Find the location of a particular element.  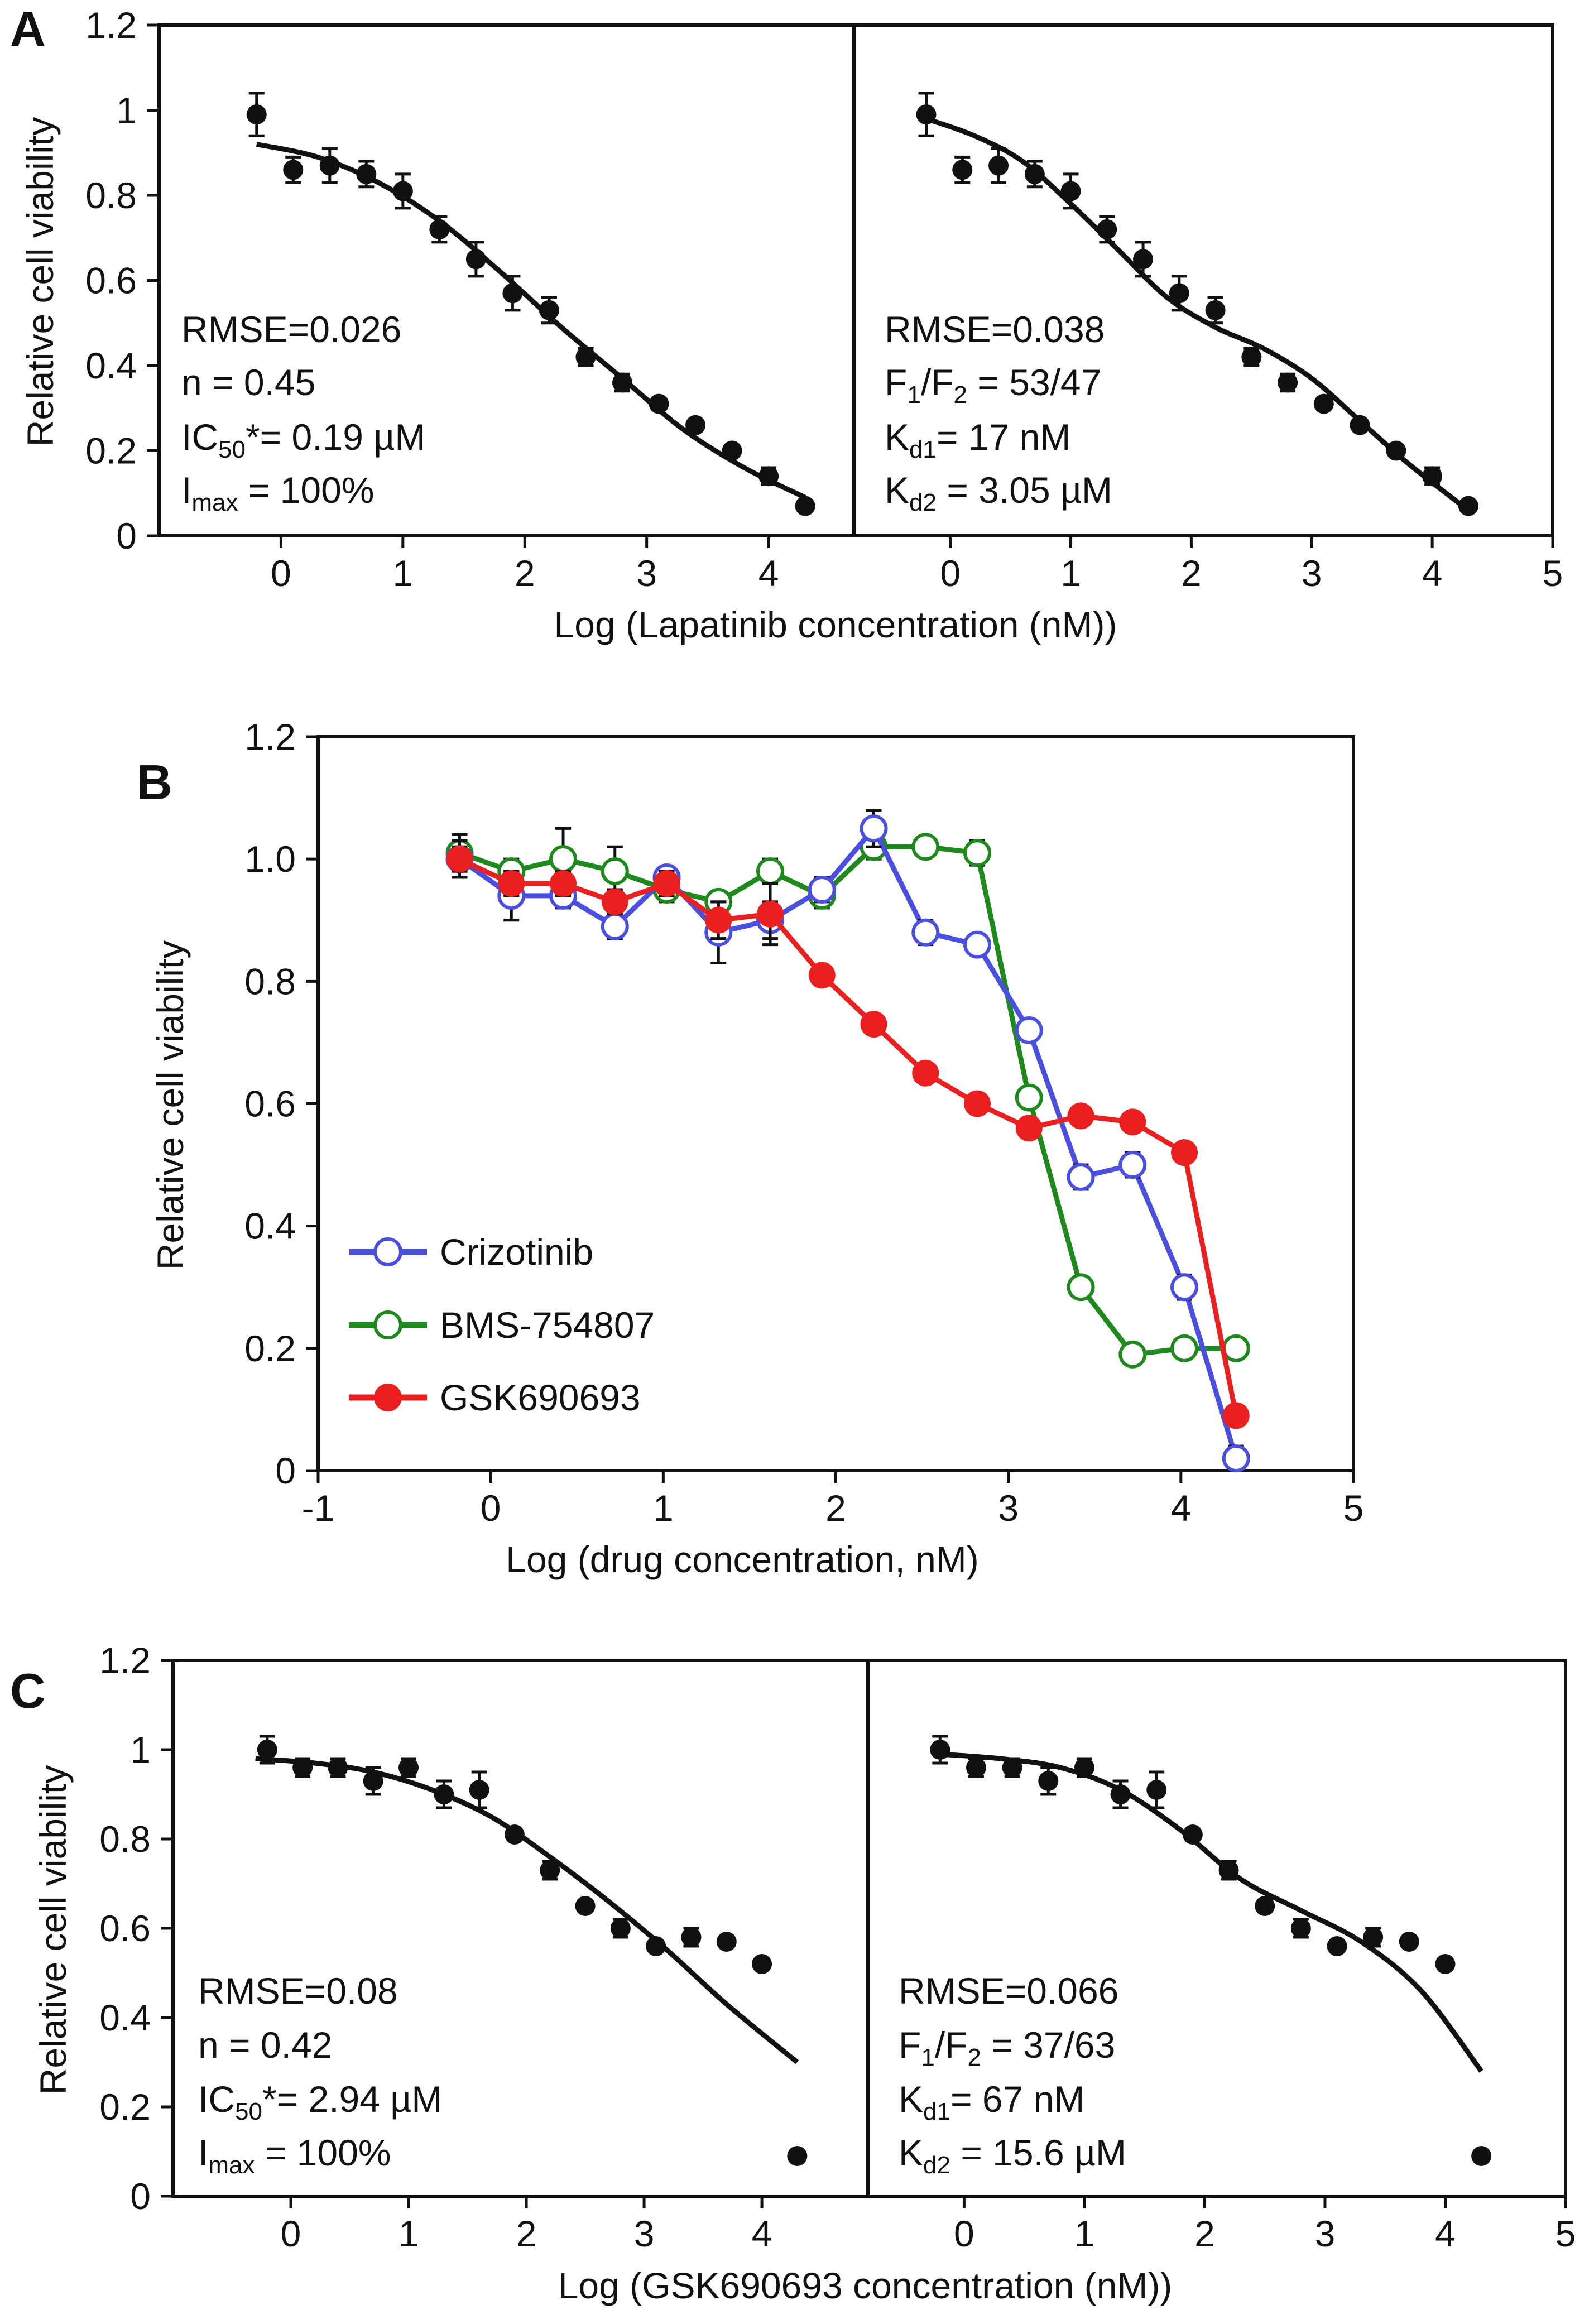

panel-a-left-plot: 0 0.2 0.4 0.6 0.8 1 1.2 0 1 2 3 4 is located at coordinates (470, 299).